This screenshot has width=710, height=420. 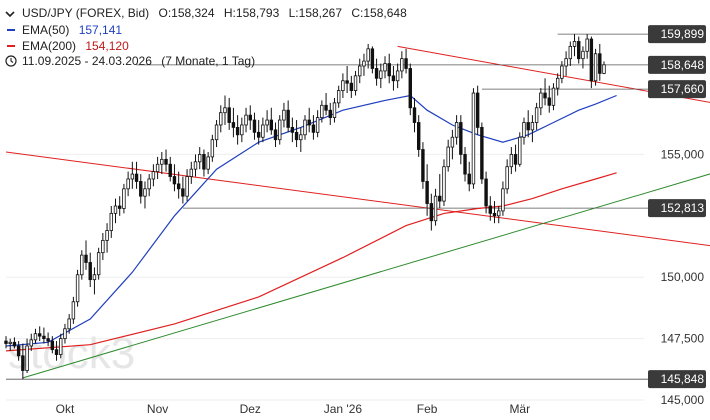 I want to click on y-tick-label: 145,000, so click(x=683, y=400).